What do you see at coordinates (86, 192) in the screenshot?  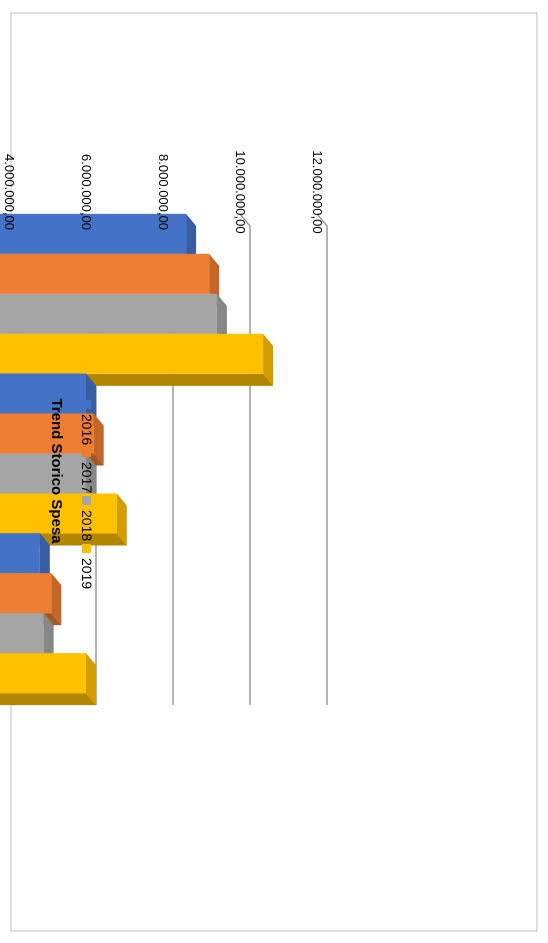 I see `value-tick-label: 6.000.000,00` at bounding box center [86, 192].